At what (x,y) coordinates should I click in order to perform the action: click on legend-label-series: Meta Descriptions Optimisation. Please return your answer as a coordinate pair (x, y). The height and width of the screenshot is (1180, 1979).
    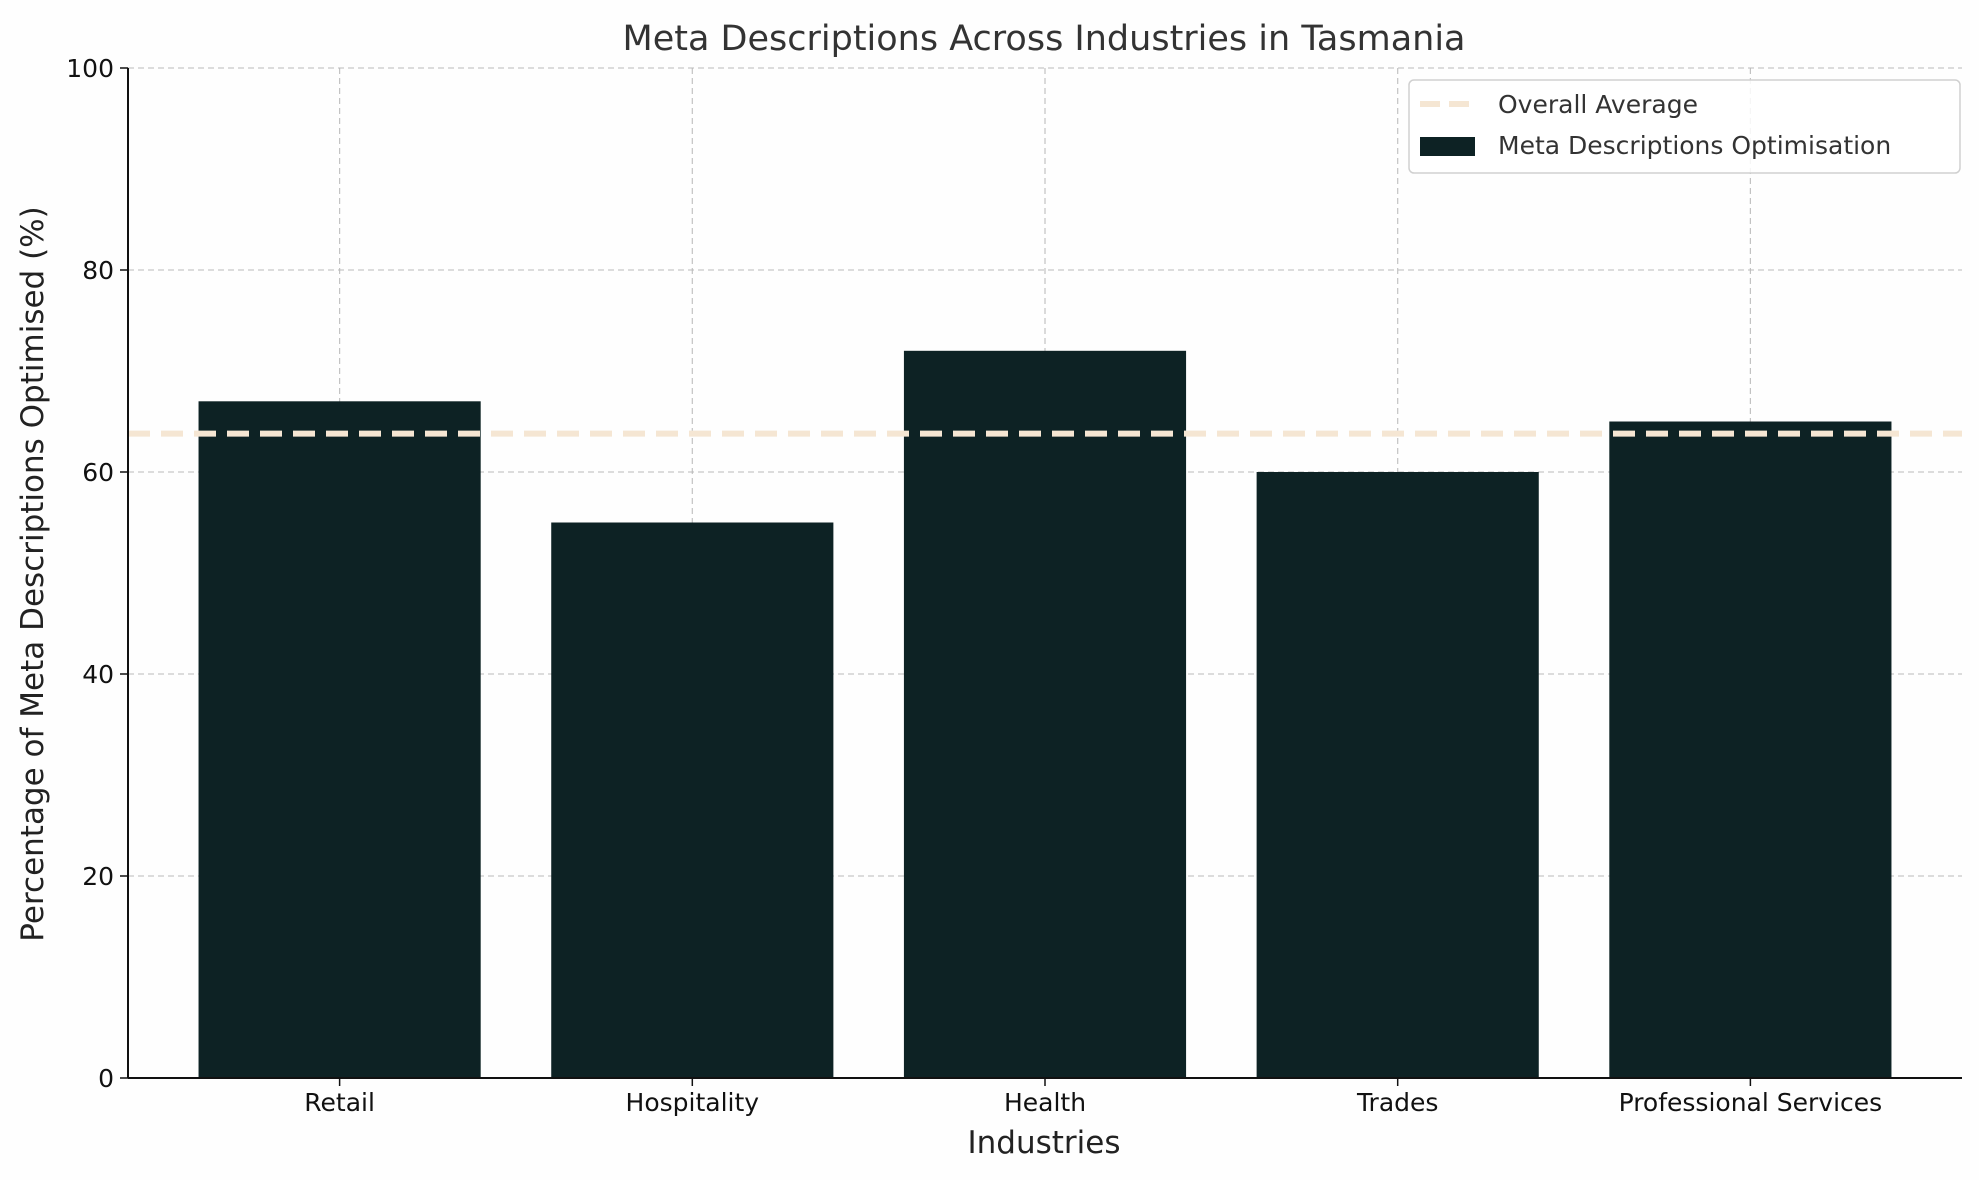
    Looking at the image, I should click on (1694, 145).